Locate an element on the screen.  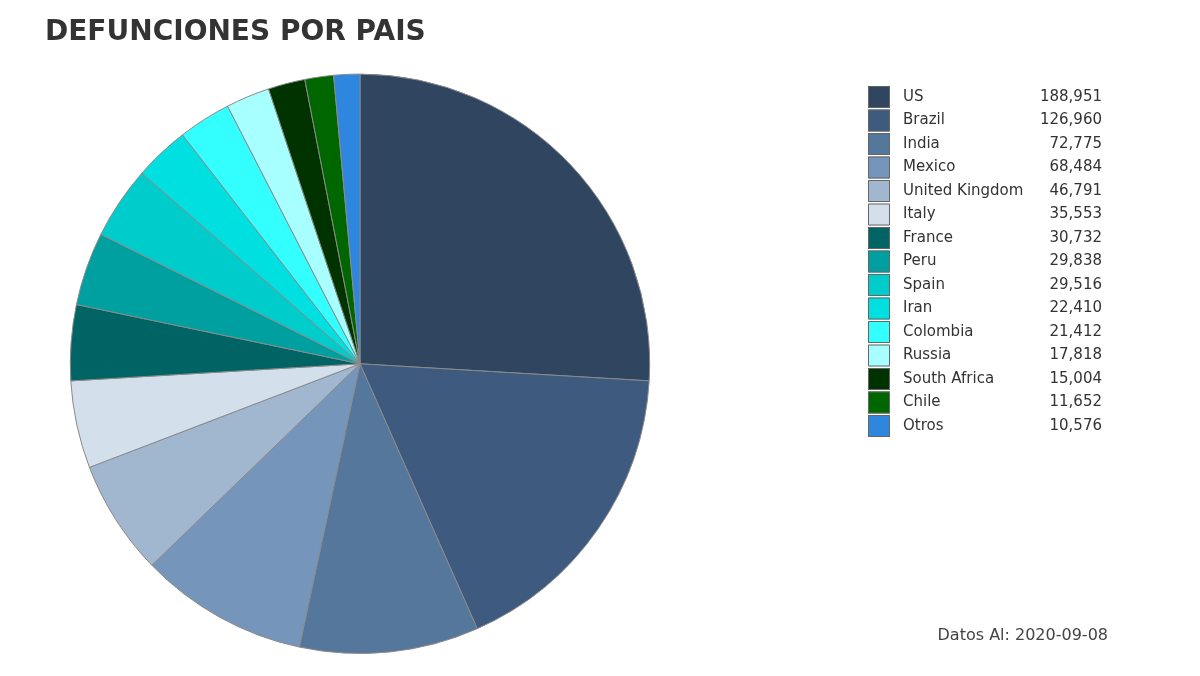
data-label: 22,410 is located at coordinates (1075, 307).